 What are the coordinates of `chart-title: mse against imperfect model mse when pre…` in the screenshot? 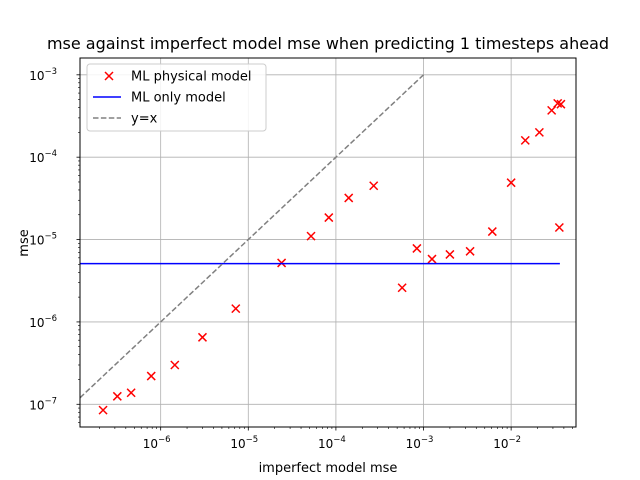 It's located at (328, 43).